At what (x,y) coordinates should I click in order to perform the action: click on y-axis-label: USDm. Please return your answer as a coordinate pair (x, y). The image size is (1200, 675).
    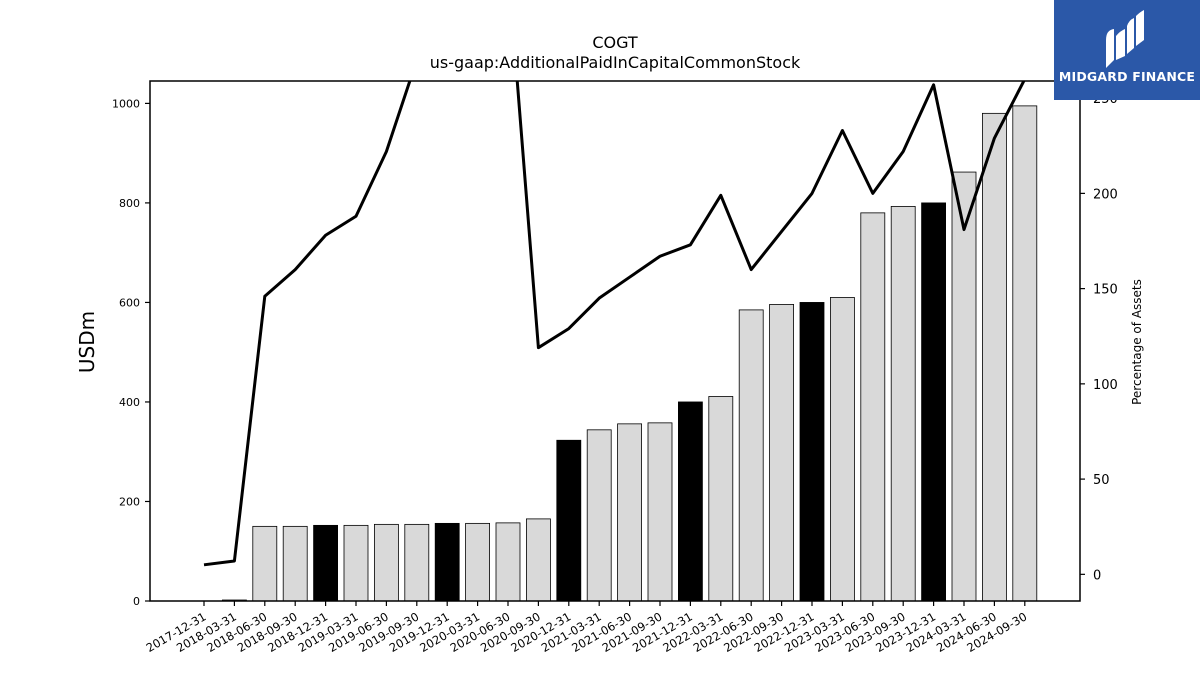
    Looking at the image, I should click on (87, 342).